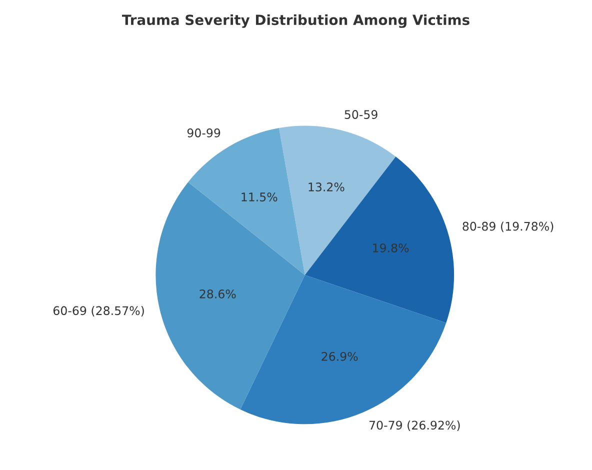 The width and height of the screenshot is (592, 470). I want to click on slice-label: 50-59, so click(361, 114).